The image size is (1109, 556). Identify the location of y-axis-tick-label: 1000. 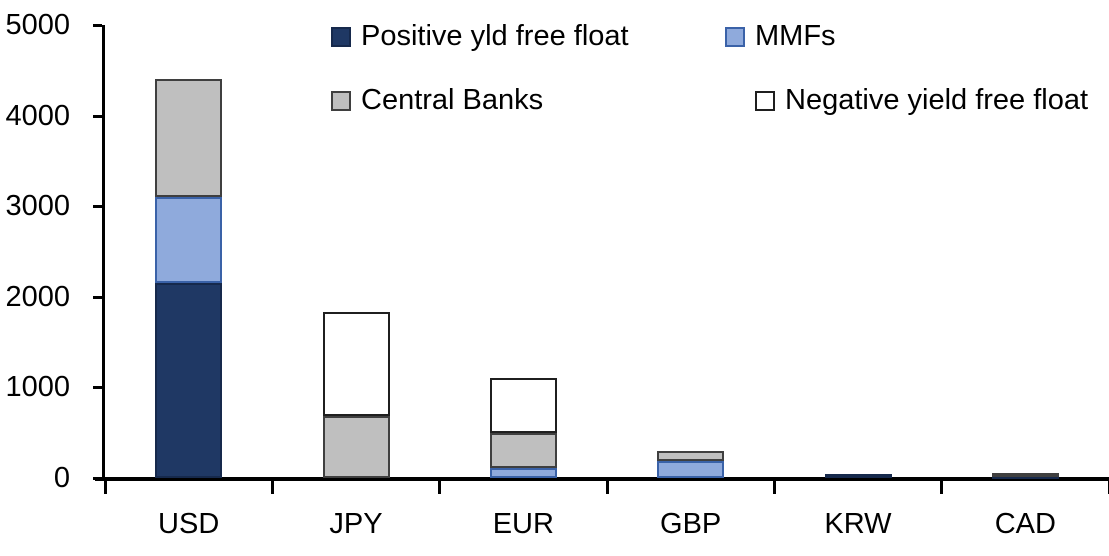
(37, 387).